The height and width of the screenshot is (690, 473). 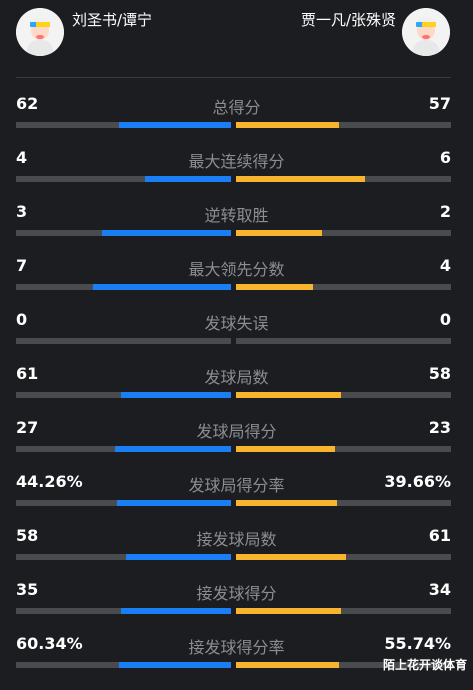 What do you see at coordinates (439, 427) in the screenshot?
I see `right-stat-value: 23` at bounding box center [439, 427].